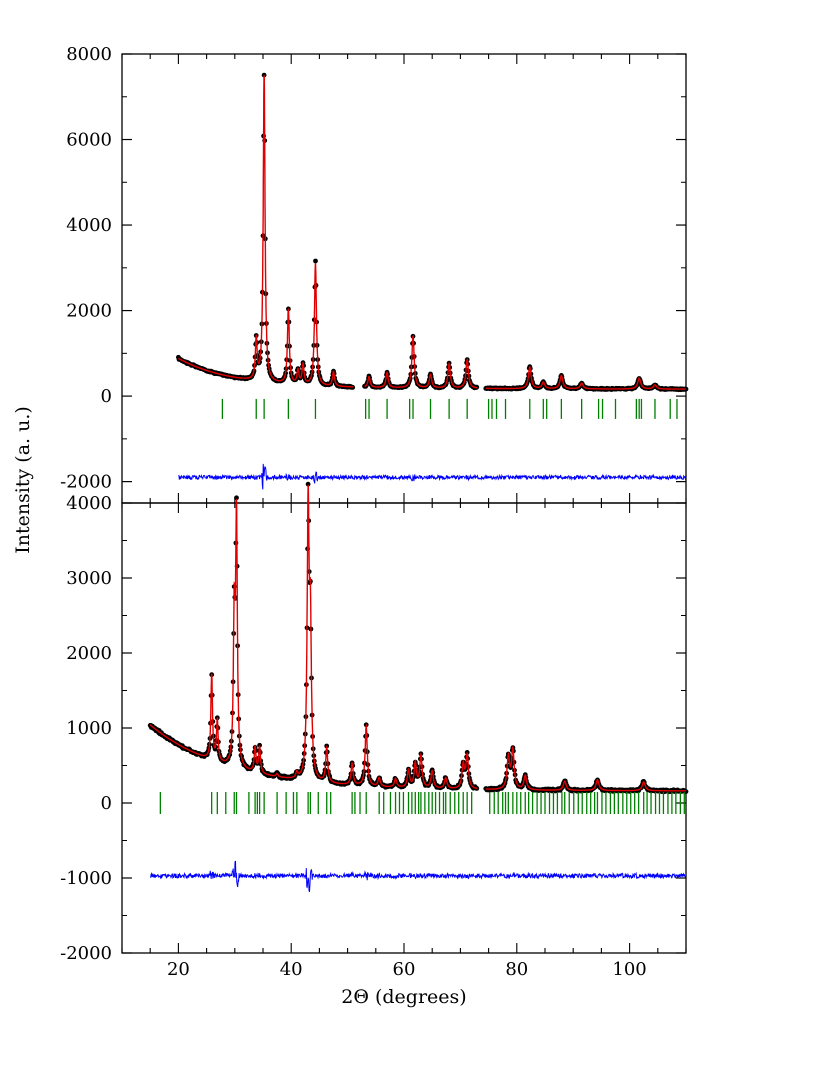  I want to click on y-tick-label: -1000, so click(86, 878).